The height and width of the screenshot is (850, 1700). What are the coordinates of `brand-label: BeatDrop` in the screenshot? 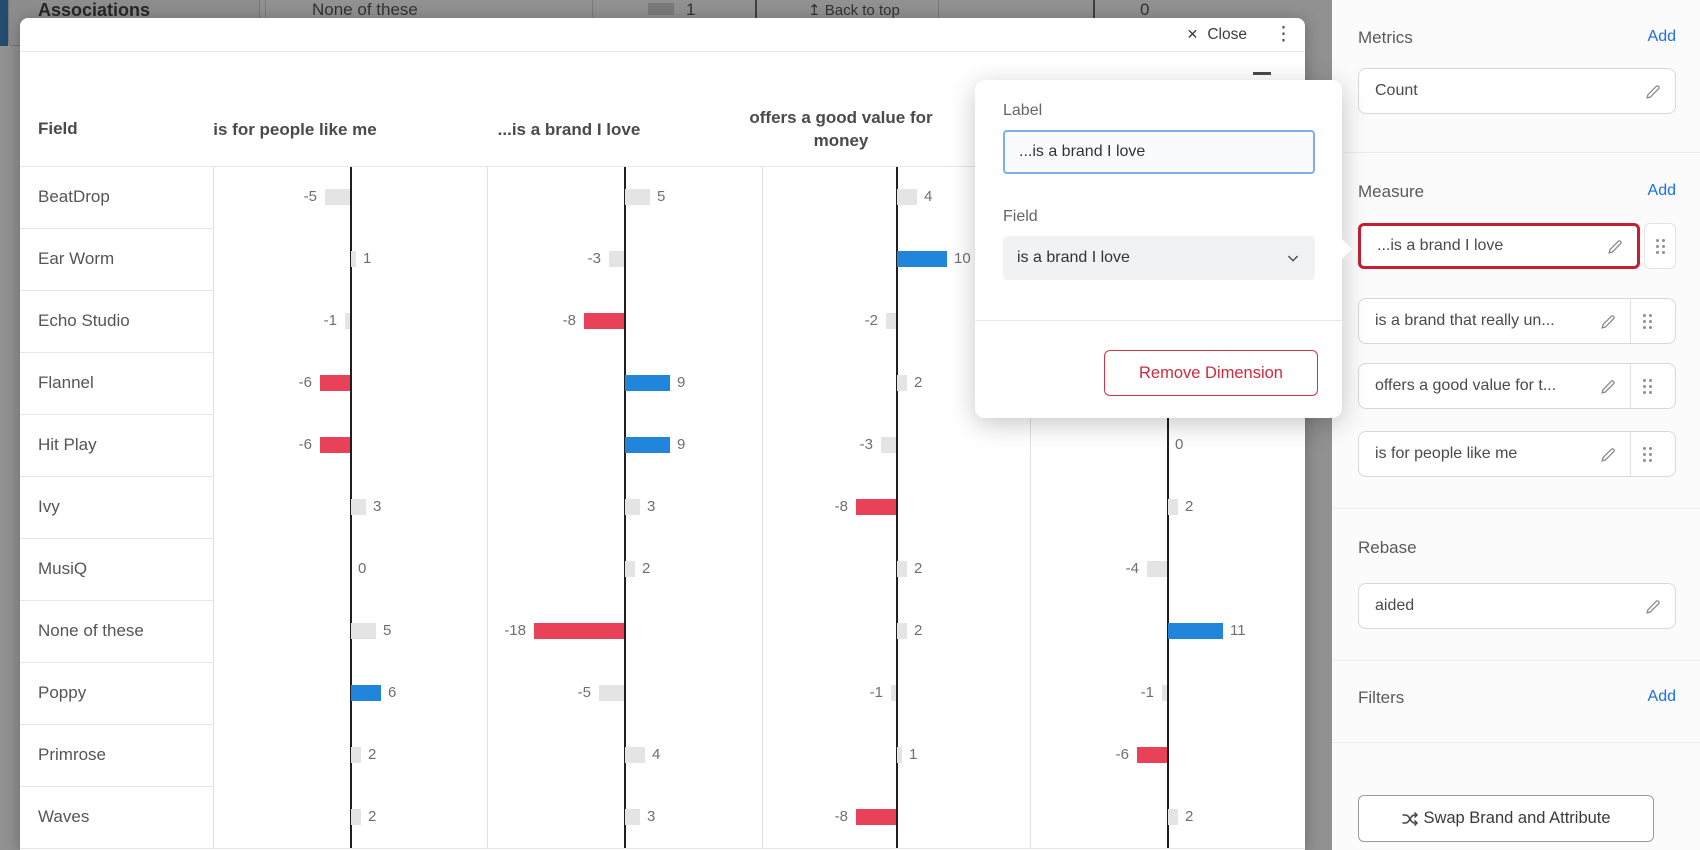 It's located at (74, 196).